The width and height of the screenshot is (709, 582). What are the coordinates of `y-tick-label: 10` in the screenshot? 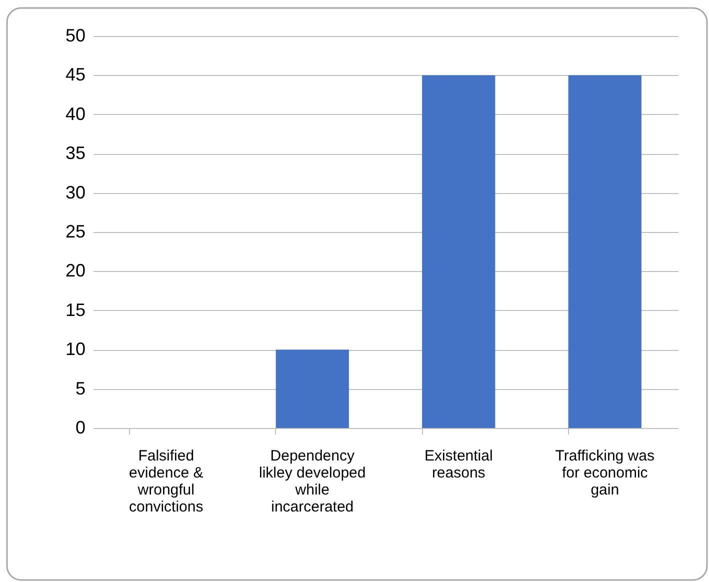 It's located at (75, 349).